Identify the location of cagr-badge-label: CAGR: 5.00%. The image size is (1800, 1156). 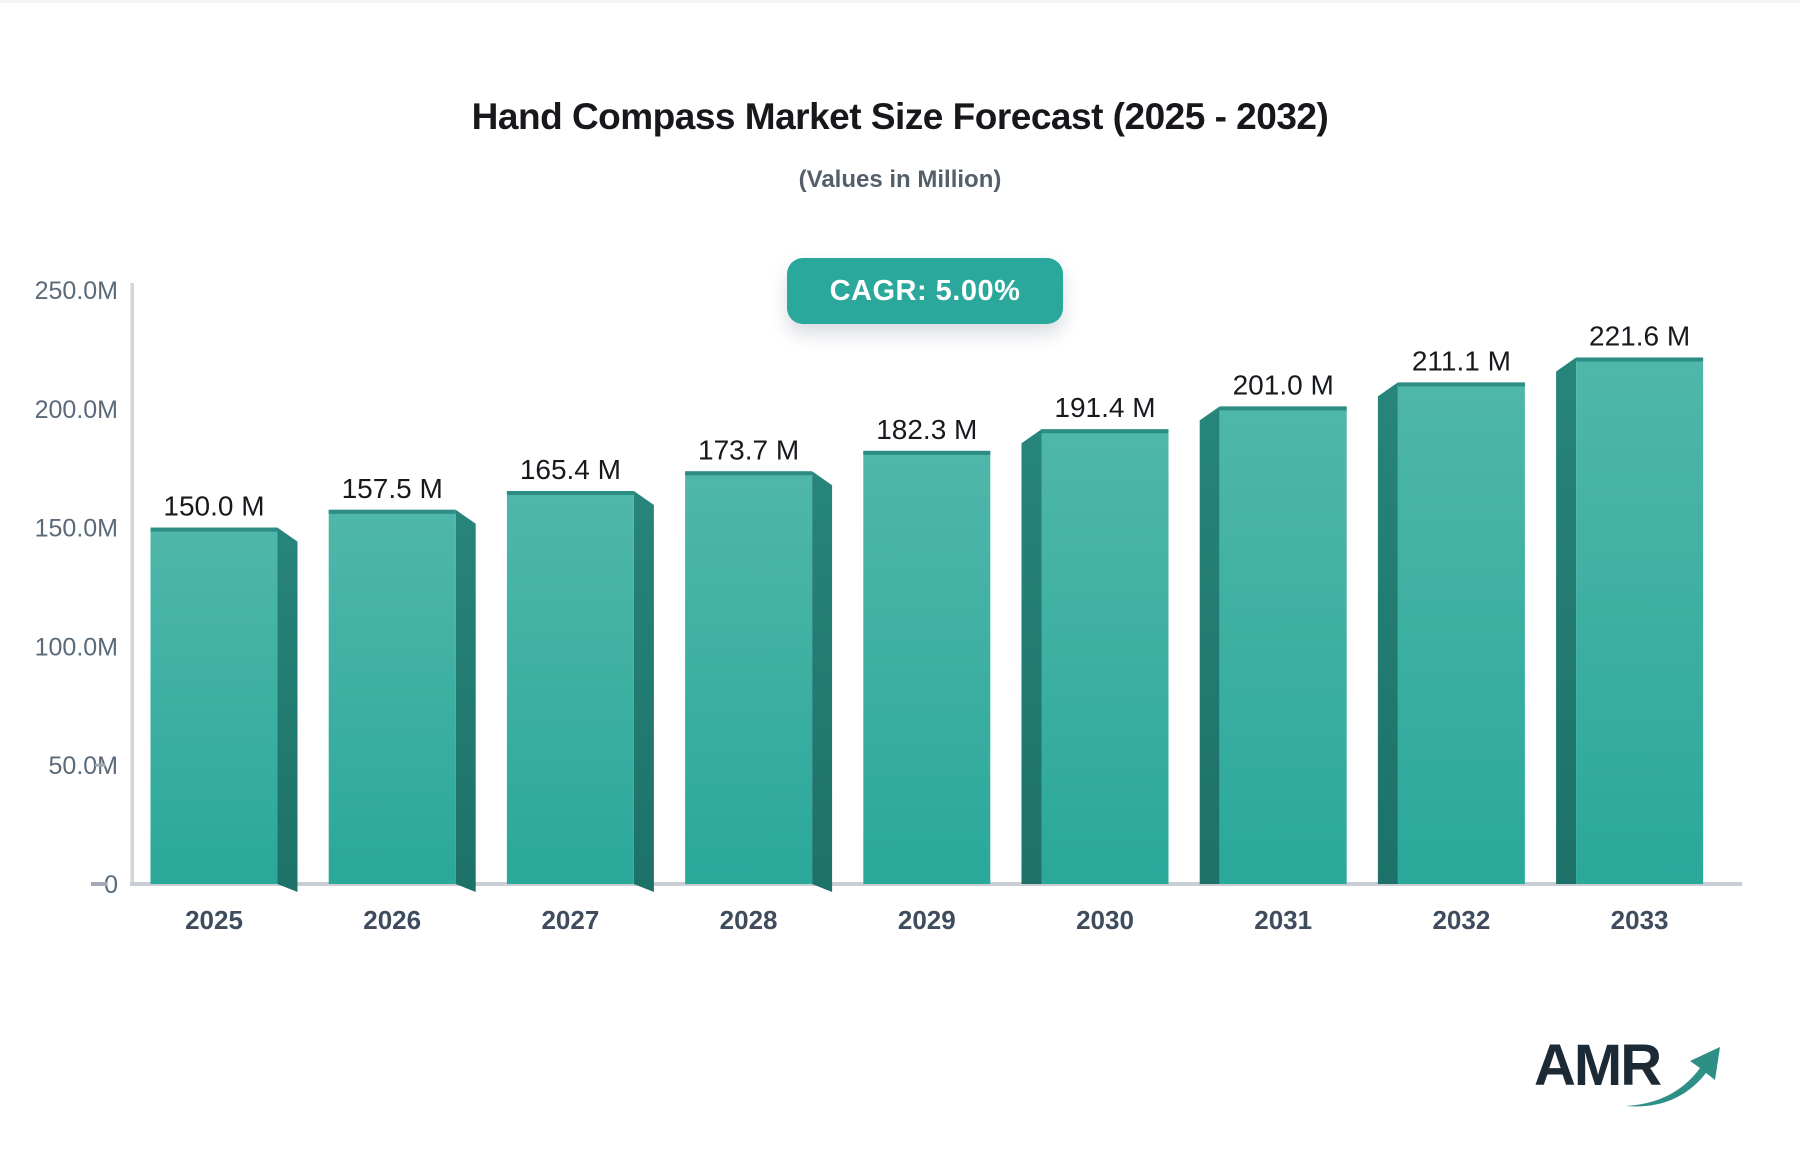
(925, 290).